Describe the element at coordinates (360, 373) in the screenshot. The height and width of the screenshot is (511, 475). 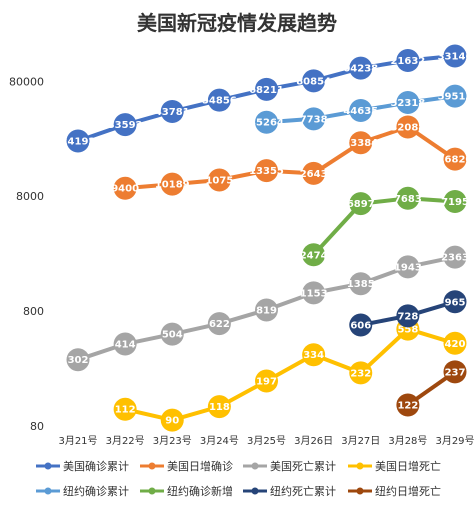
I see `data-label: 232` at that location.